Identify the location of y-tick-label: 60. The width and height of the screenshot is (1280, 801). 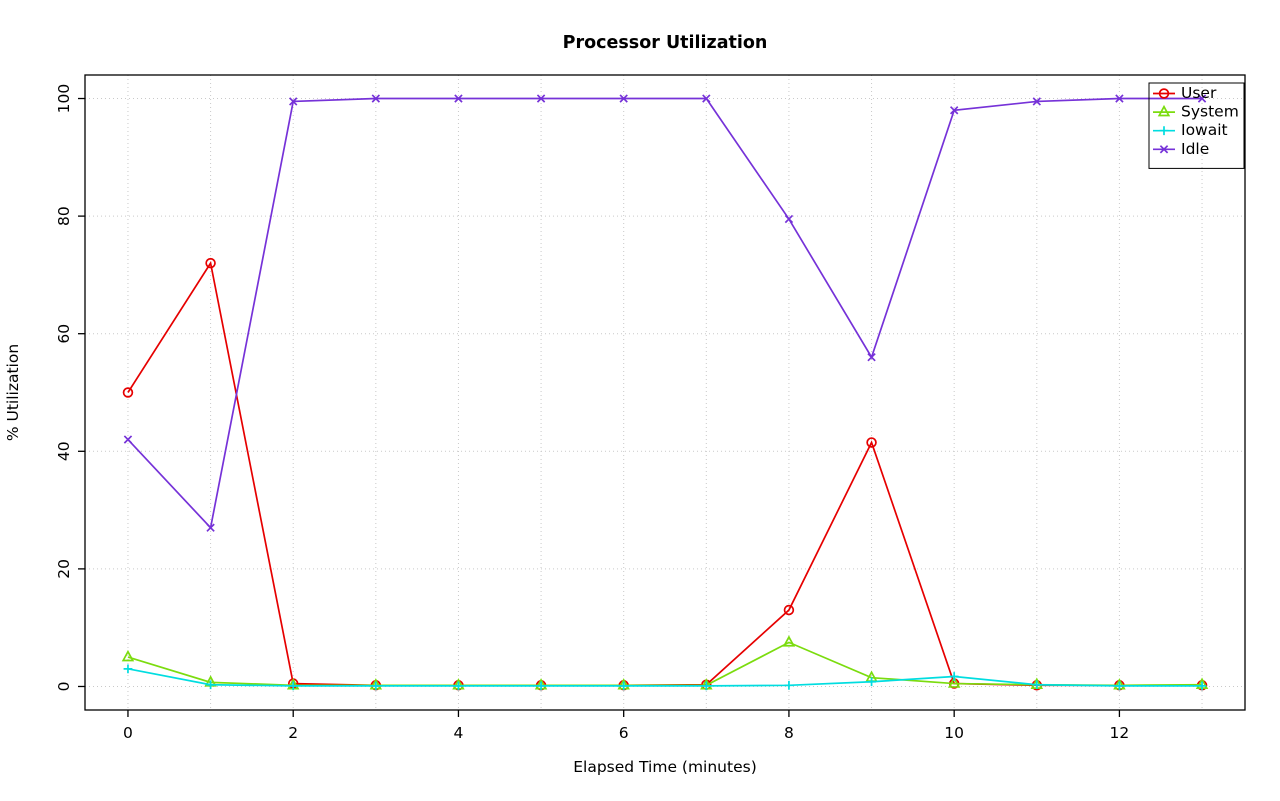
(64, 334).